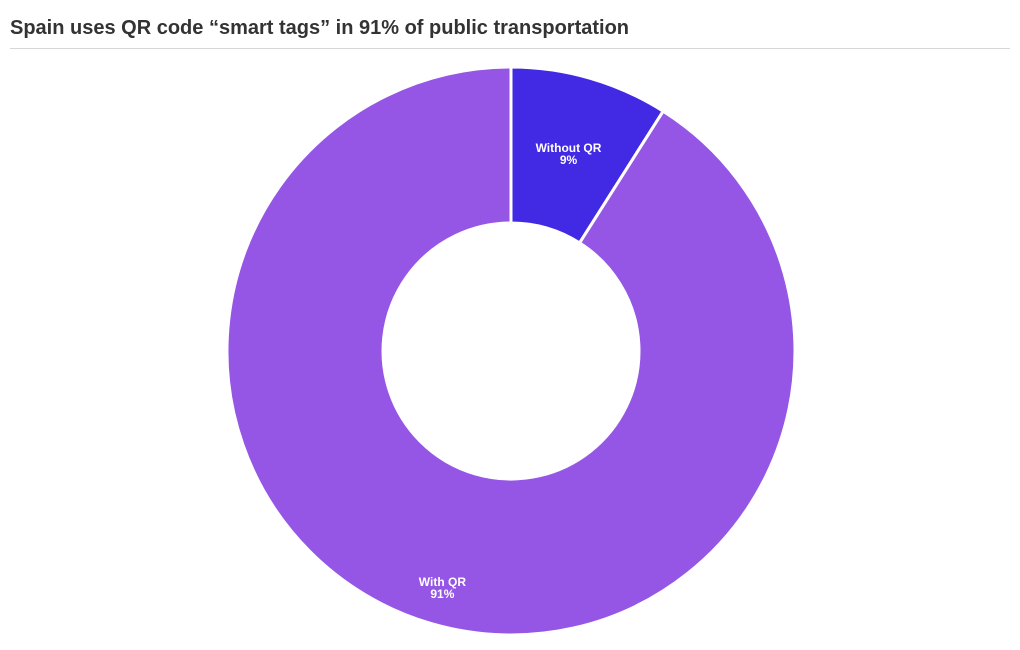 The image size is (1020, 650). I want to click on slice-value-with-qr: 91%, so click(442, 594).